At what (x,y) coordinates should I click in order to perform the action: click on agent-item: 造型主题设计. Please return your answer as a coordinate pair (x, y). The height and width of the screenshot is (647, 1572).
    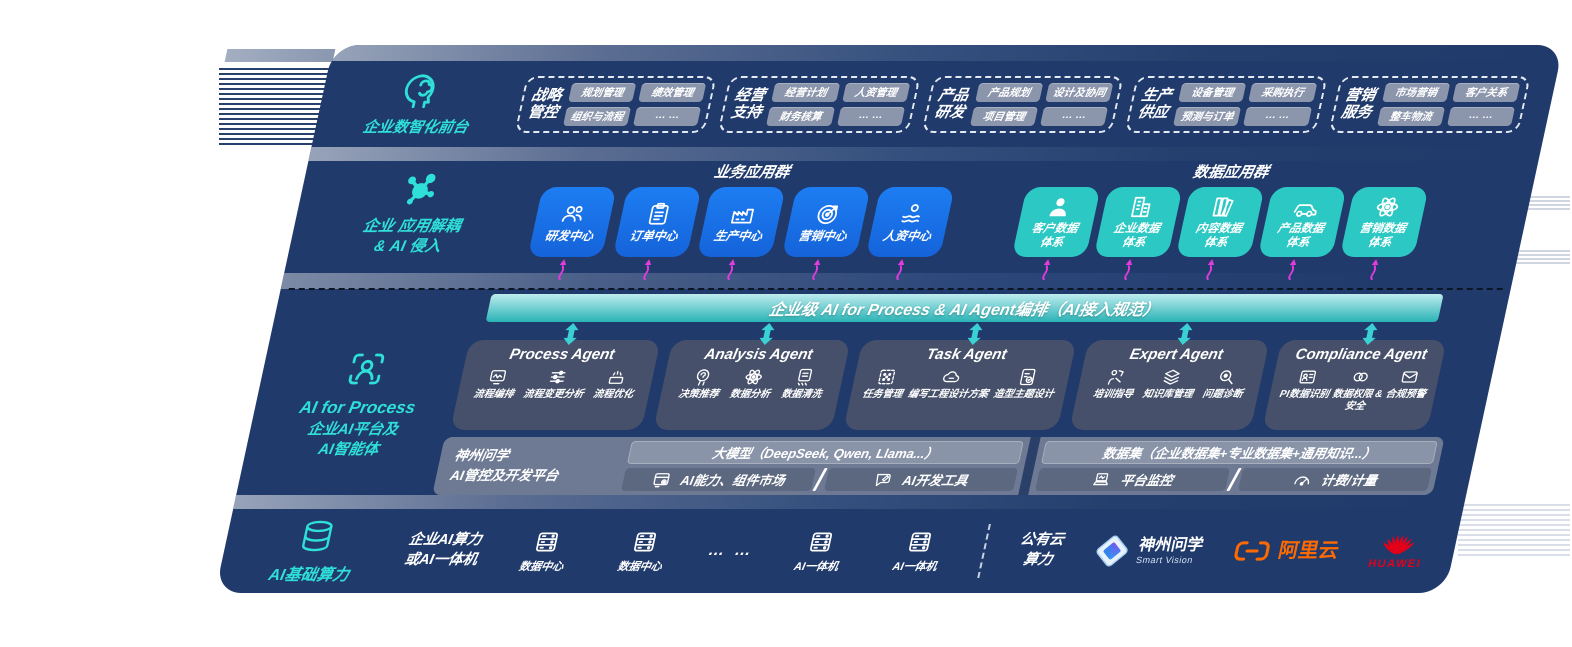
    Looking at the image, I should click on (1025, 384).